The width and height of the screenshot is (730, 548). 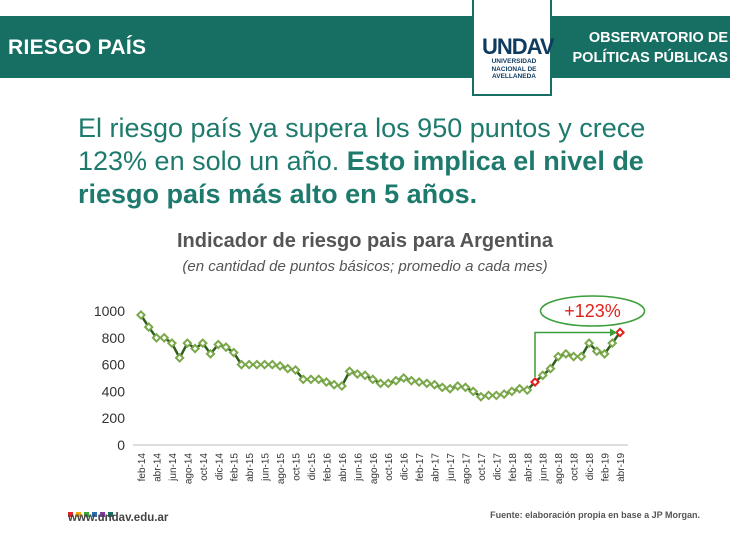 What do you see at coordinates (235, 467) in the screenshot?
I see `x-tick-label: feb-15` at bounding box center [235, 467].